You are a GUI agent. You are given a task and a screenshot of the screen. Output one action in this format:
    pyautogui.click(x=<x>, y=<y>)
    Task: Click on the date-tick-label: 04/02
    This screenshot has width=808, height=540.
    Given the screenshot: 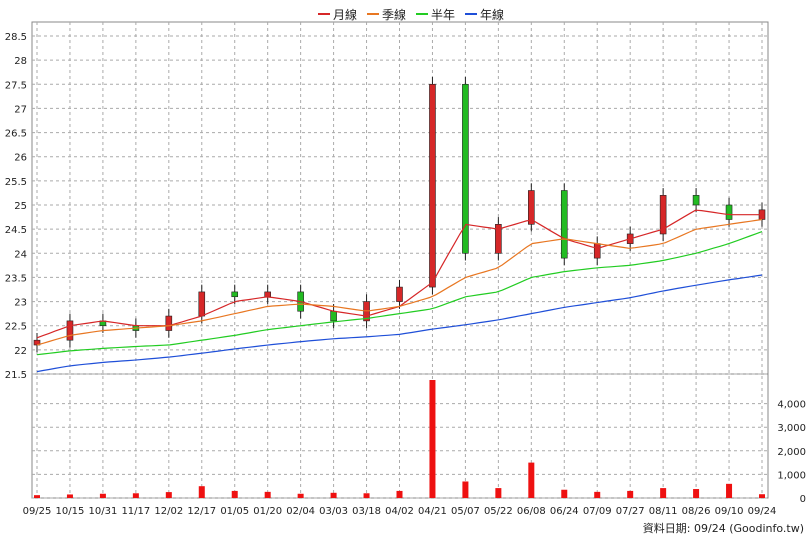 What is the action you would take?
    pyautogui.click(x=399, y=511)
    